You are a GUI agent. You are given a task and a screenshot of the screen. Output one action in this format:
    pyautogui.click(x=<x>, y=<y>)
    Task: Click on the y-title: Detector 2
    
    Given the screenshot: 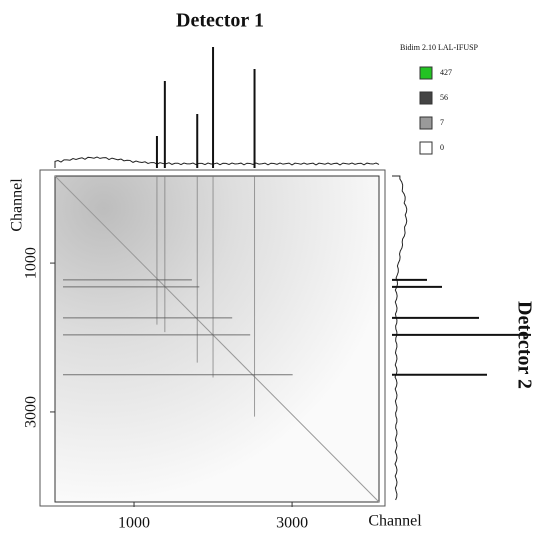 What is the action you would take?
    pyautogui.click(x=523, y=345)
    